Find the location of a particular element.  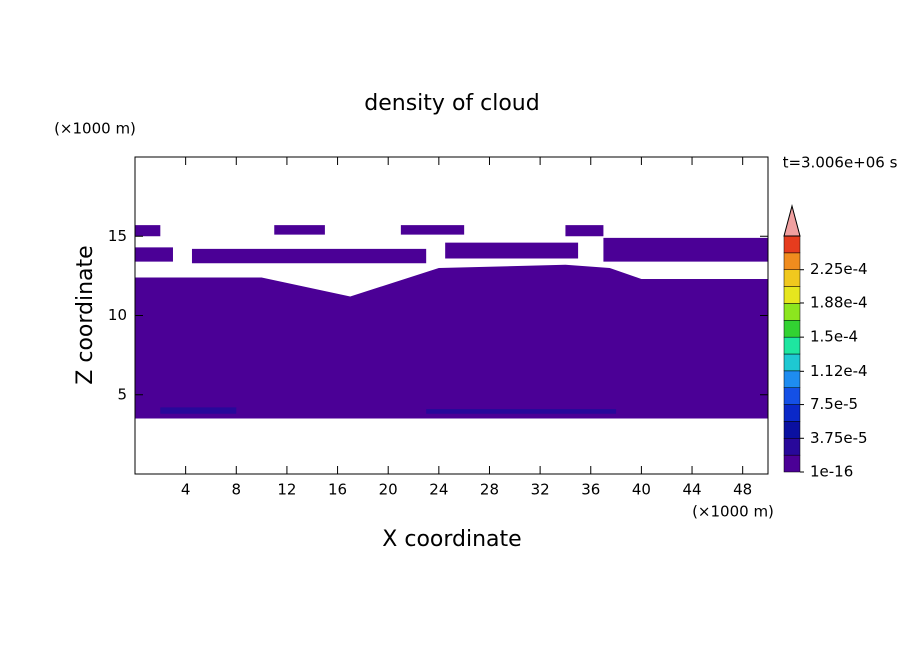

x-tick-label: 24 is located at coordinates (438, 490).